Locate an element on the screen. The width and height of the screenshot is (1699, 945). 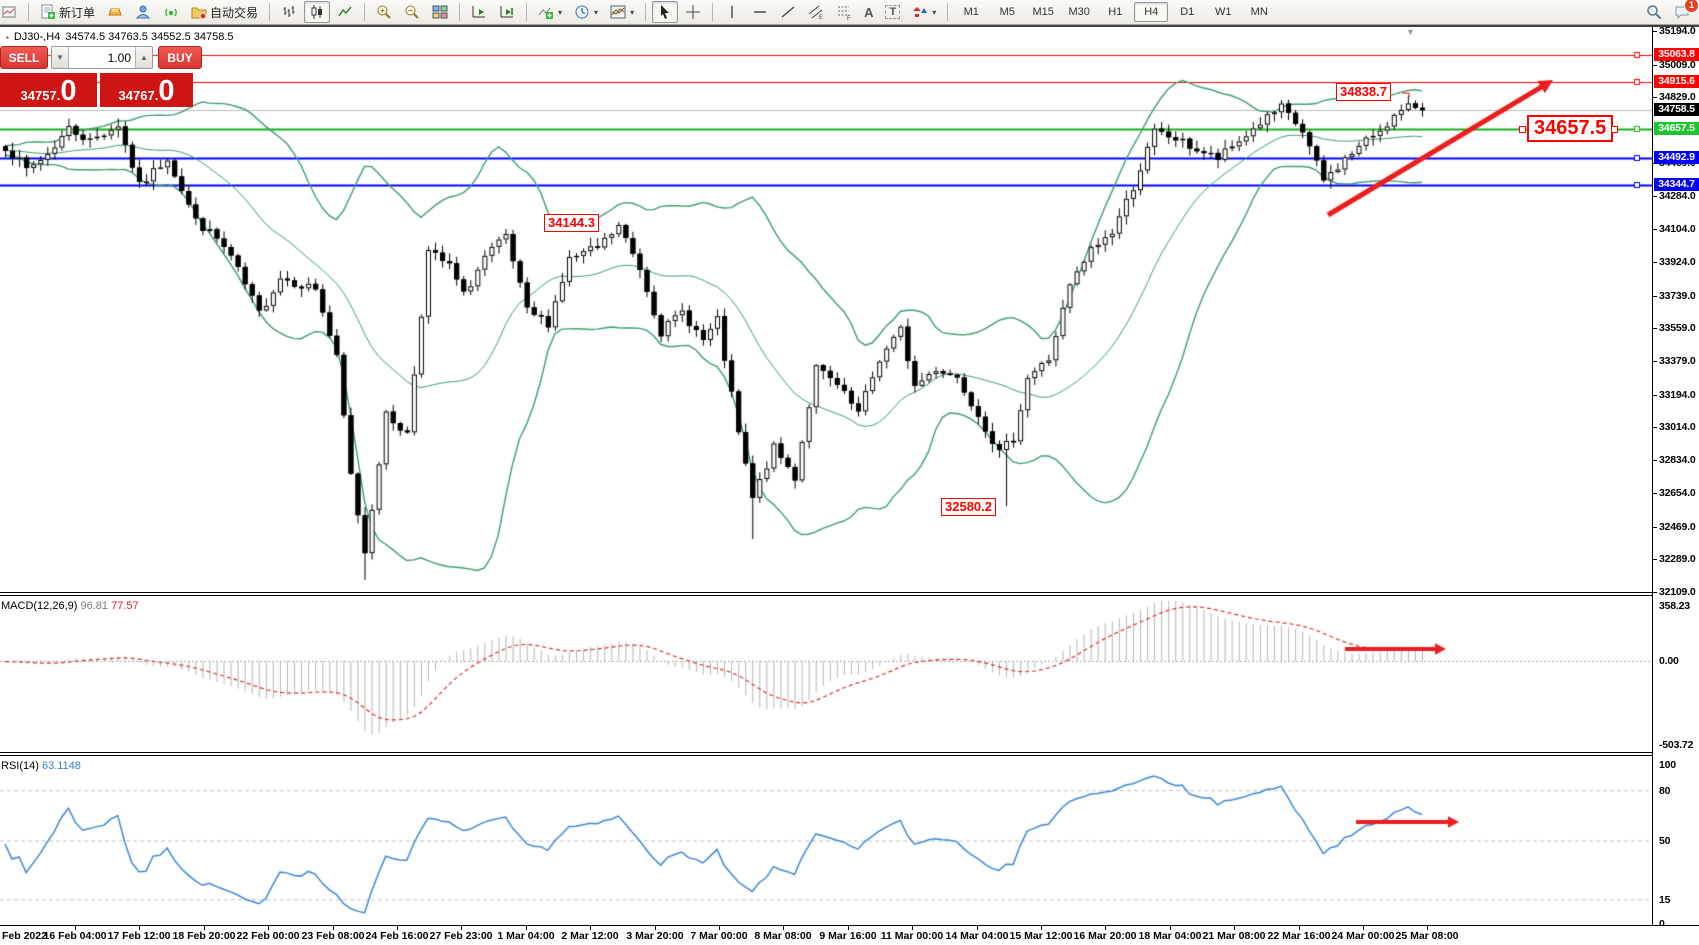
bar-chart-button is located at coordinates (289, 12).